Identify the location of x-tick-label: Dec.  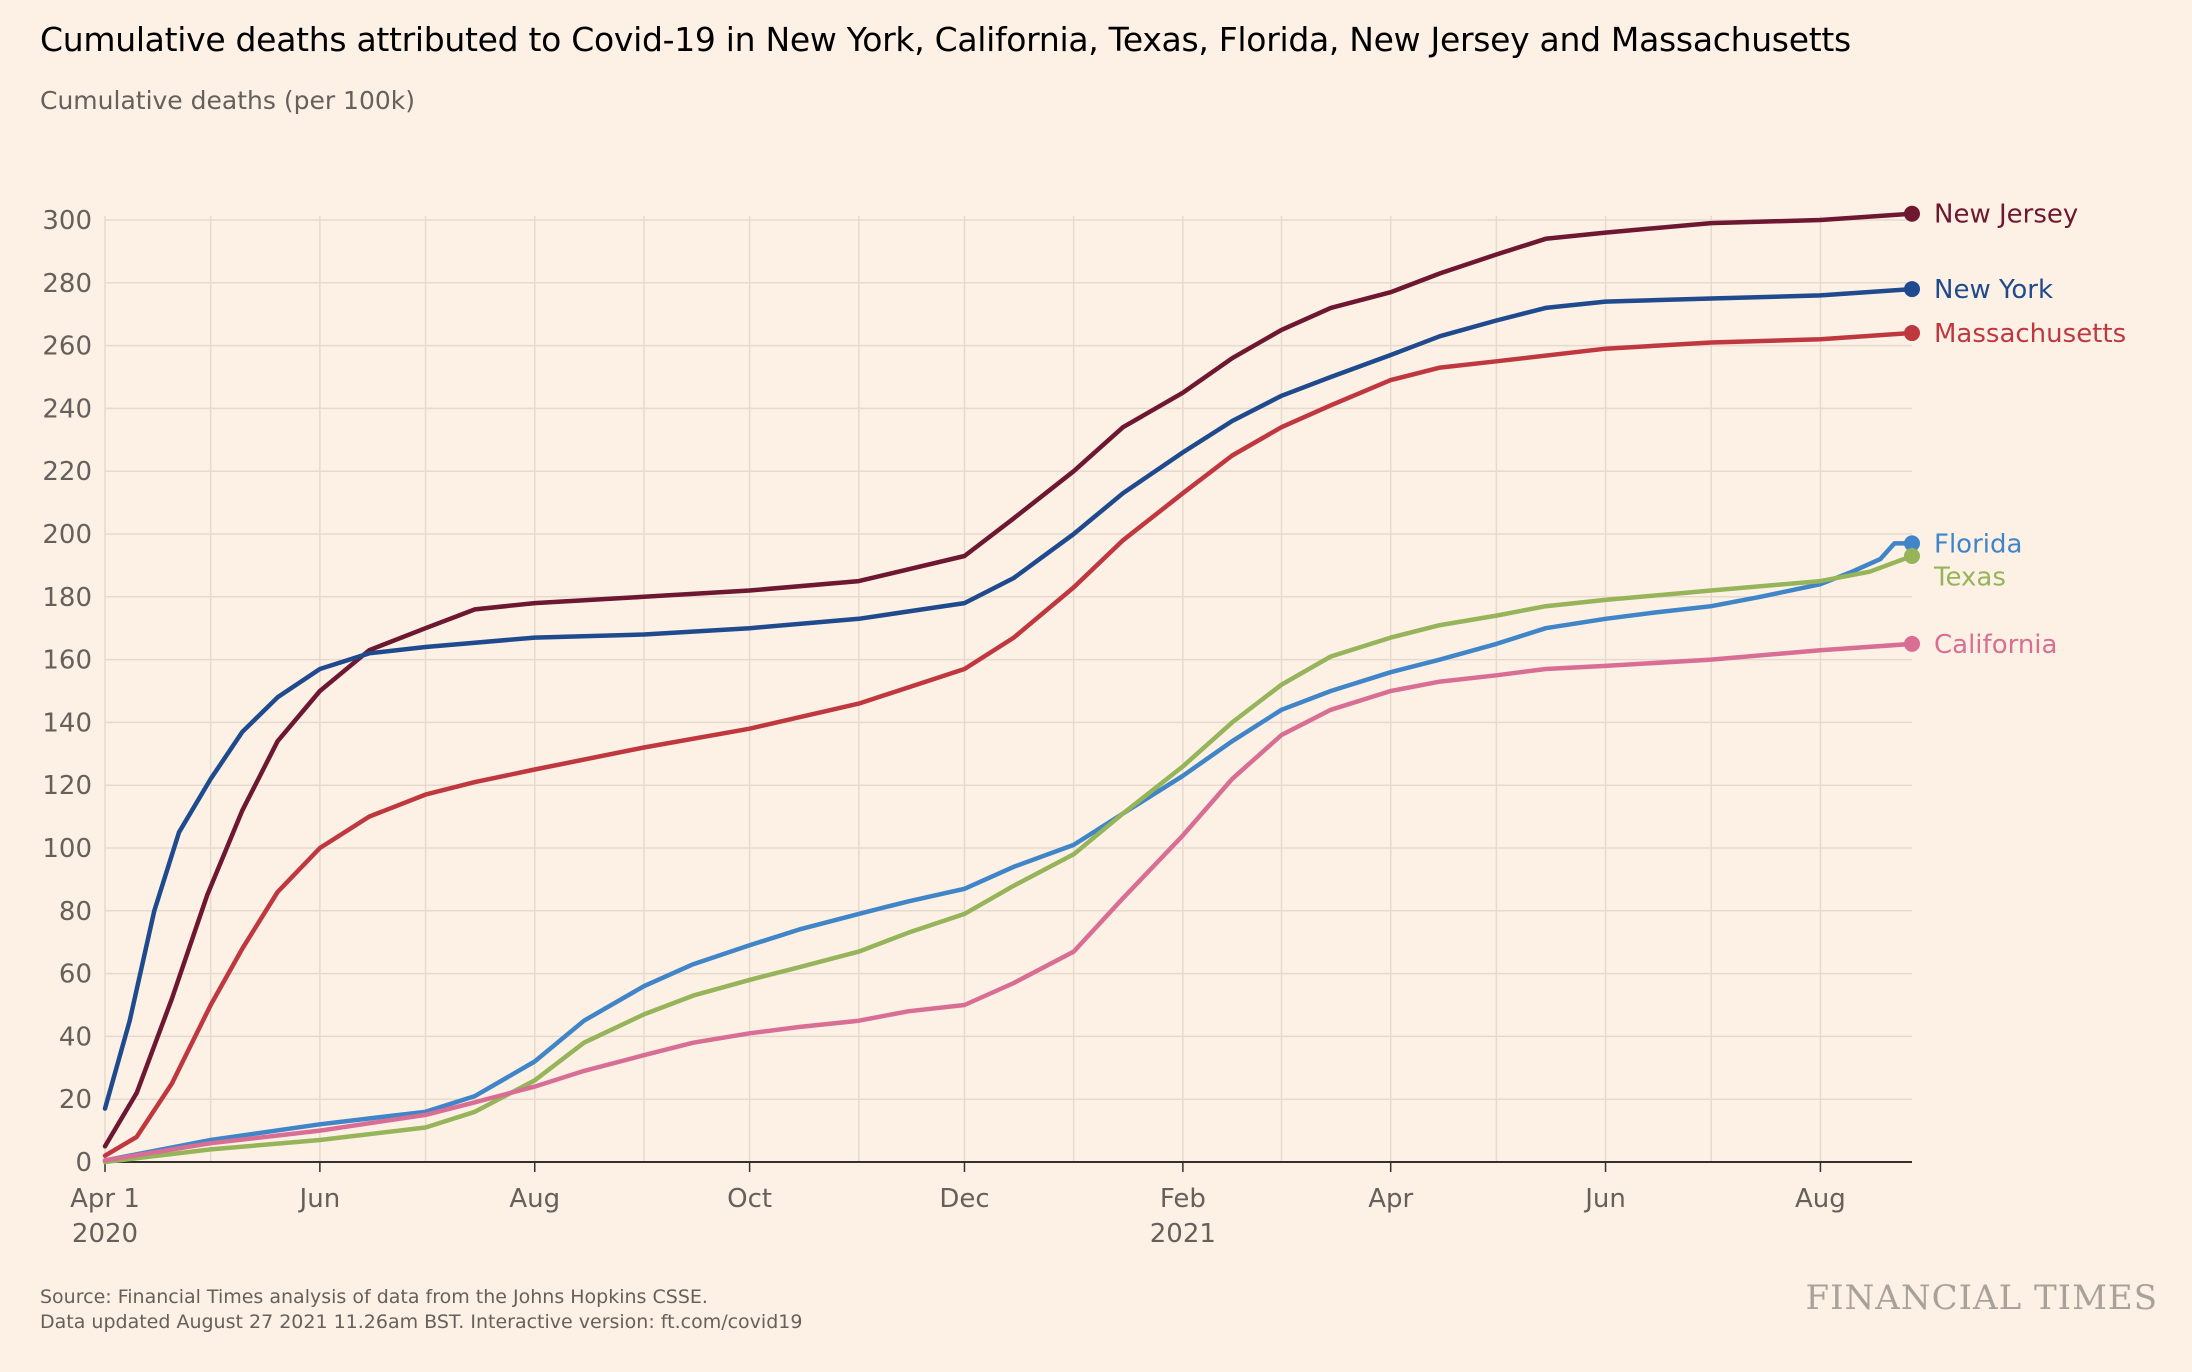
(964, 1199).